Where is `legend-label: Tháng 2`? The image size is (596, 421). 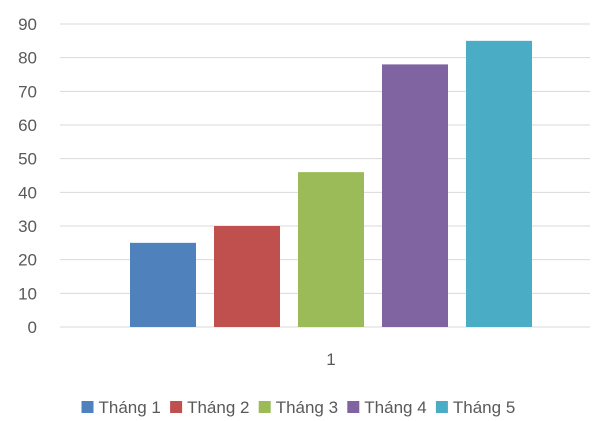 legend-label: Tháng 2 is located at coordinates (218, 407).